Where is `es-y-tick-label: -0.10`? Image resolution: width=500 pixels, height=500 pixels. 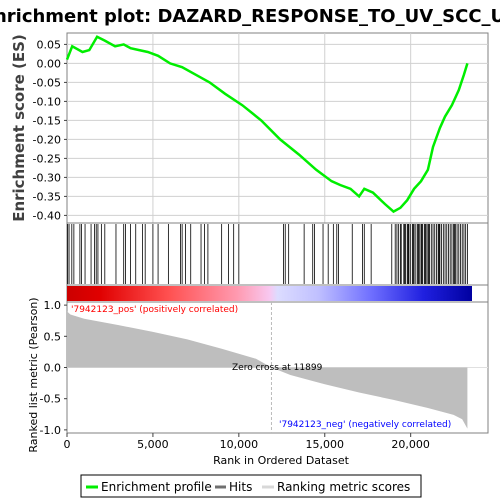 es-y-tick-label: -0.10 is located at coordinates (47, 101).